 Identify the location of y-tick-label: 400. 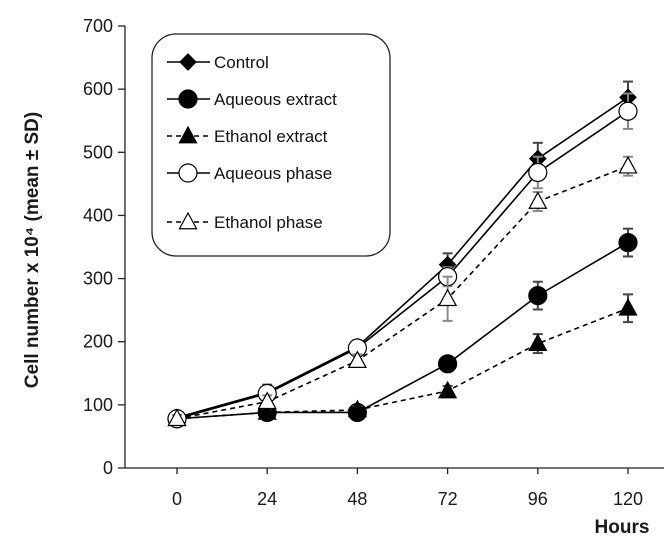
(98, 215).